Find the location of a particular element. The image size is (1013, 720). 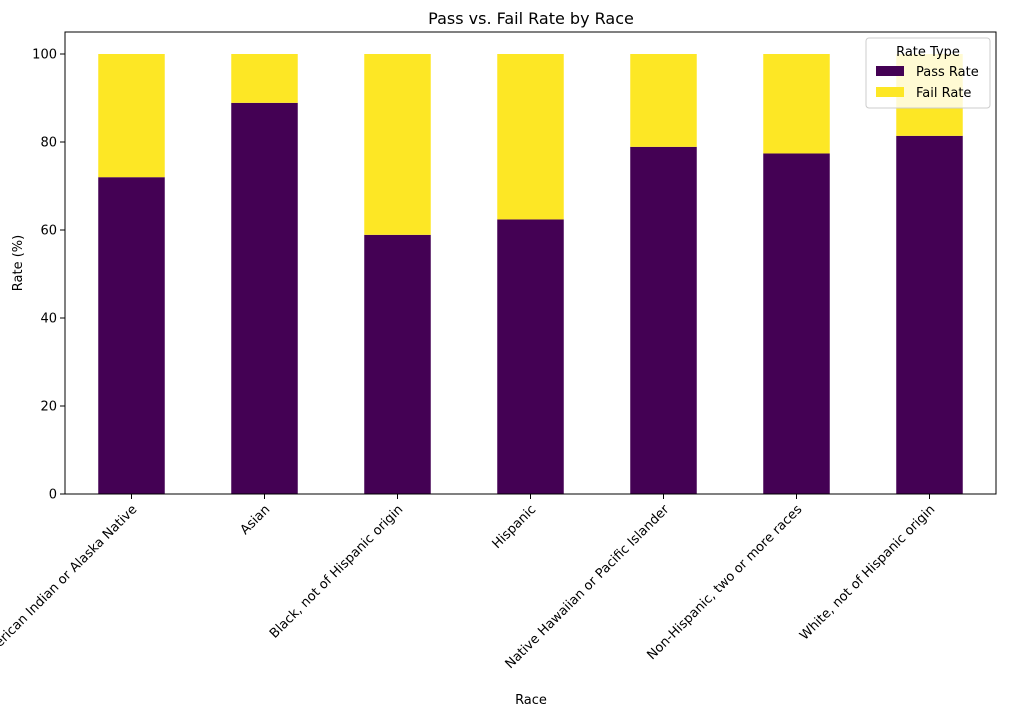

y-tick-label: 20 is located at coordinates (48, 407).